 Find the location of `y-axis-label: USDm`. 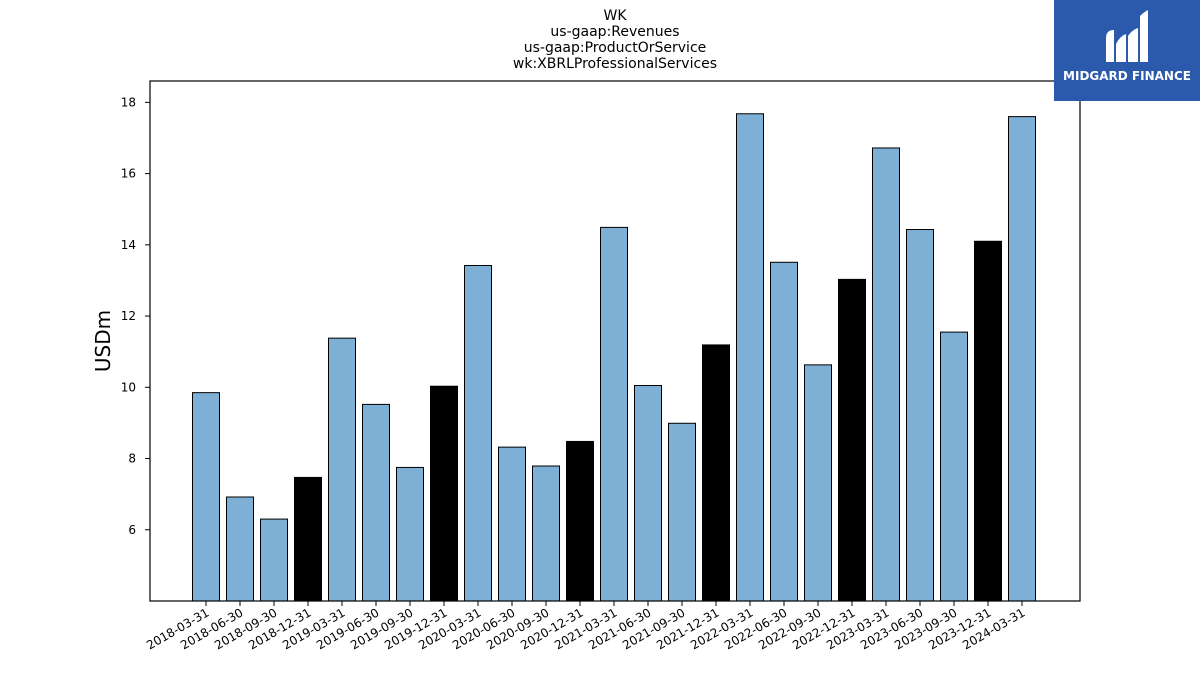

y-axis-label: USDm is located at coordinates (103, 341).